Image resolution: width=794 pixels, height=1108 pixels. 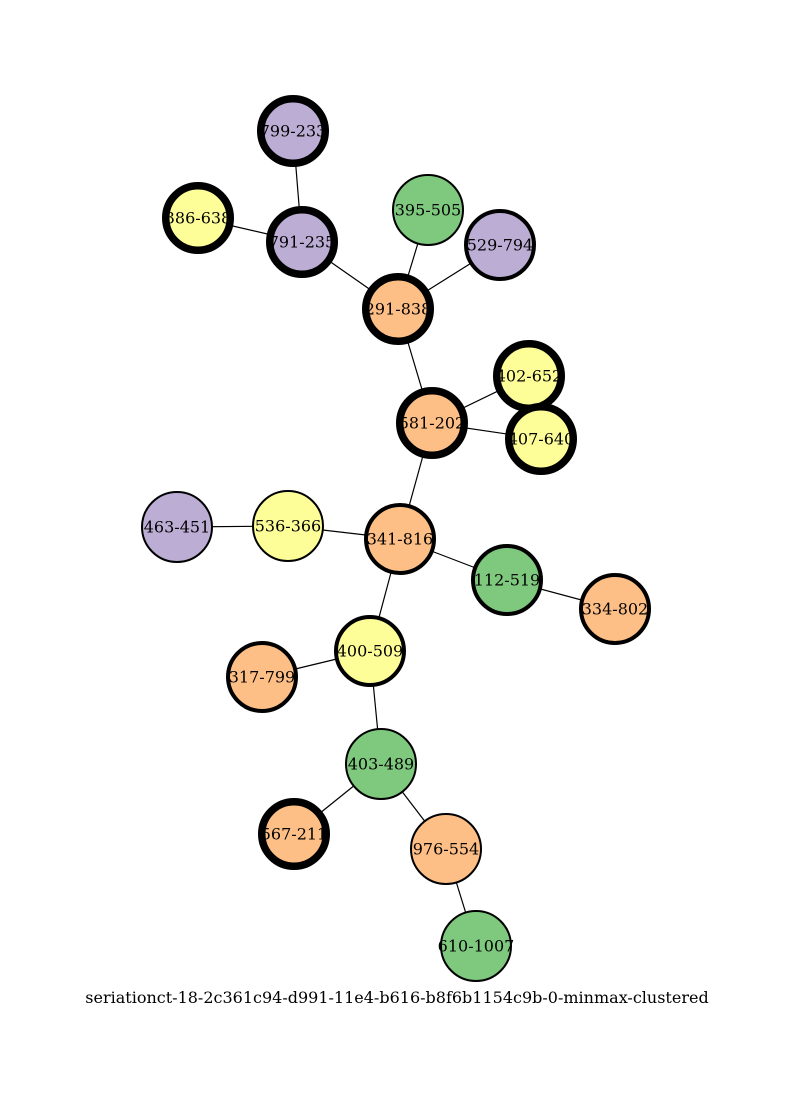 I want to click on node-799-233: 799-233, so click(x=293, y=131).